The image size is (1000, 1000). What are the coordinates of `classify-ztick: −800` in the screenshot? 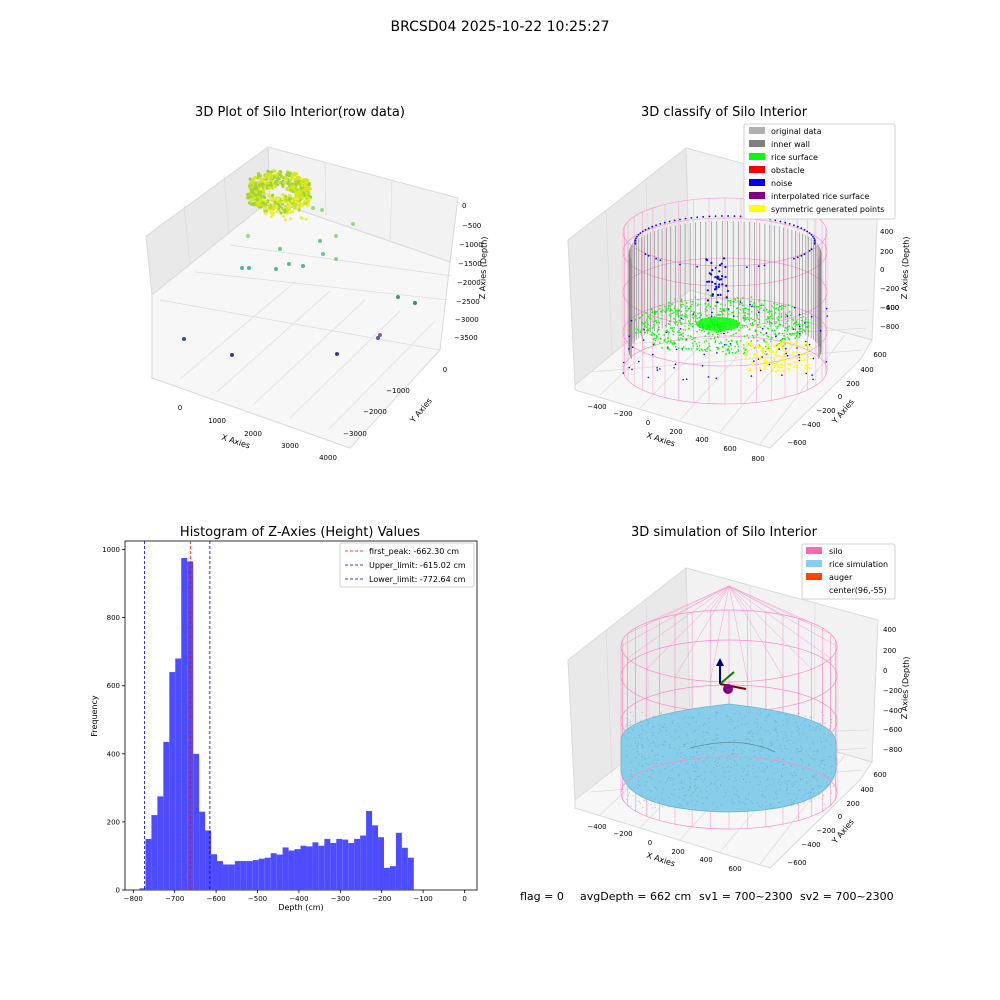 It's located at (889, 327).